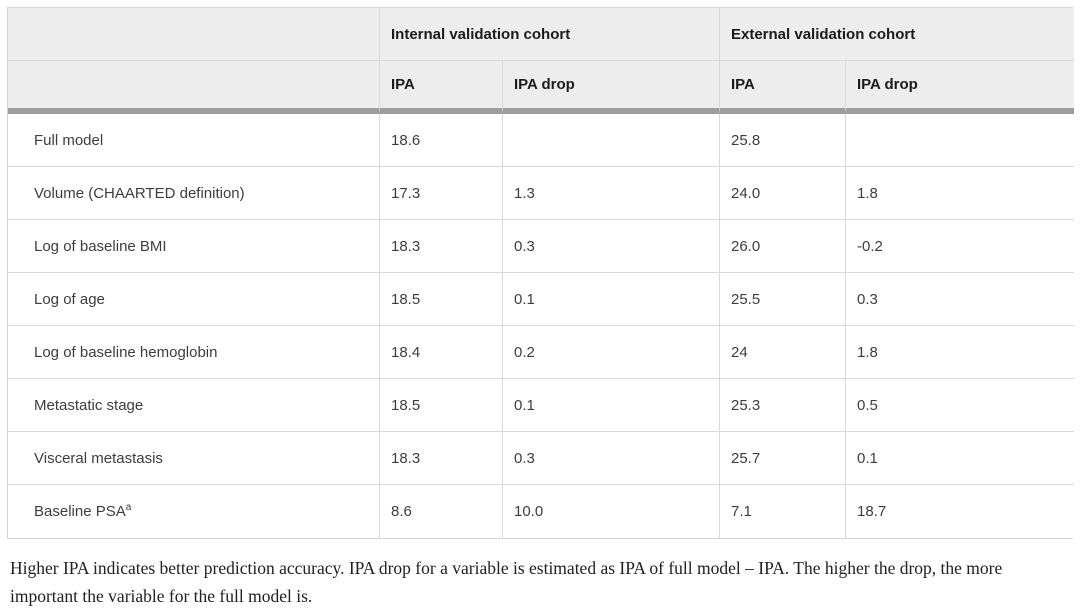 The height and width of the screenshot is (612, 1080). Describe the element at coordinates (441, 352) in the screenshot. I see `value-cell: 18.4` at that location.